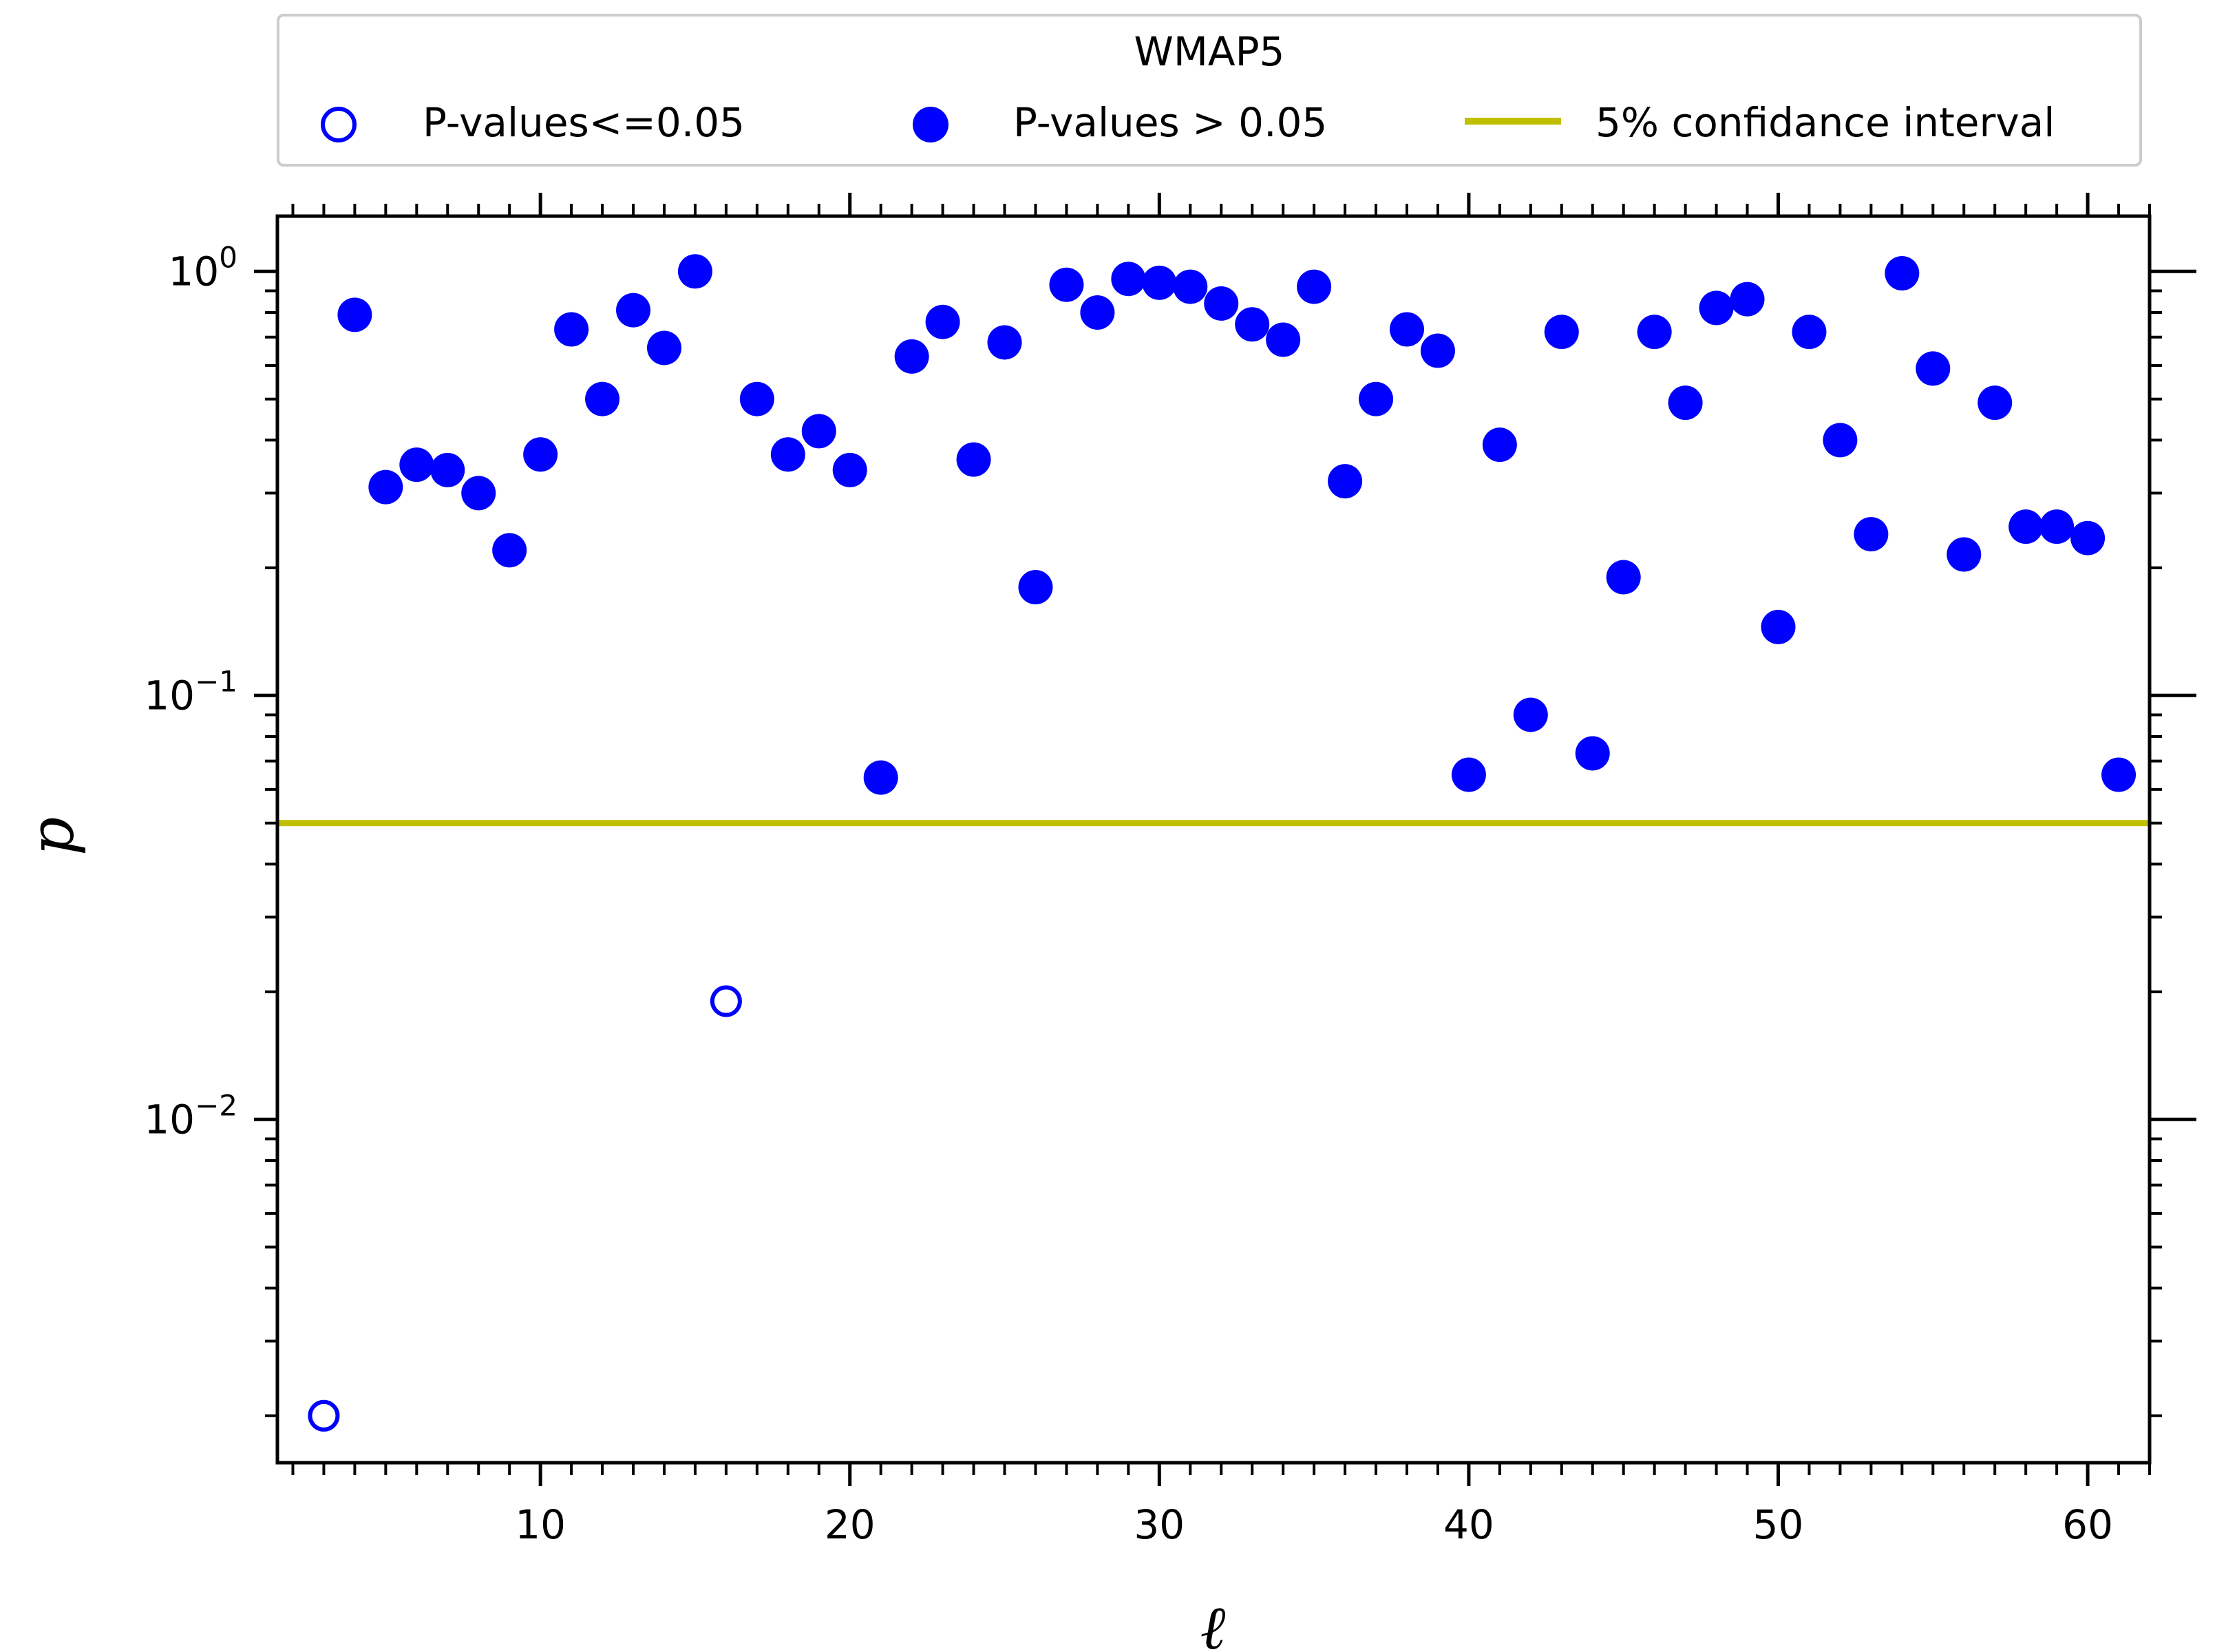 The height and width of the screenshot is (1652, 2237). Describe the element at coordinates (1468, 1524) in the screenshot. I see `x-tick-label: 40` at that location.